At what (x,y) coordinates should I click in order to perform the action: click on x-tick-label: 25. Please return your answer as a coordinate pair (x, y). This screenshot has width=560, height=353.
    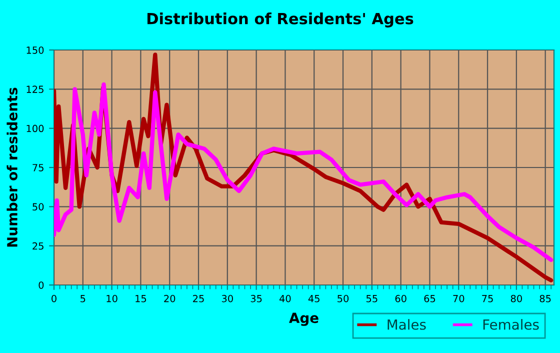
    Looking at the image, I should click on (198, 298).